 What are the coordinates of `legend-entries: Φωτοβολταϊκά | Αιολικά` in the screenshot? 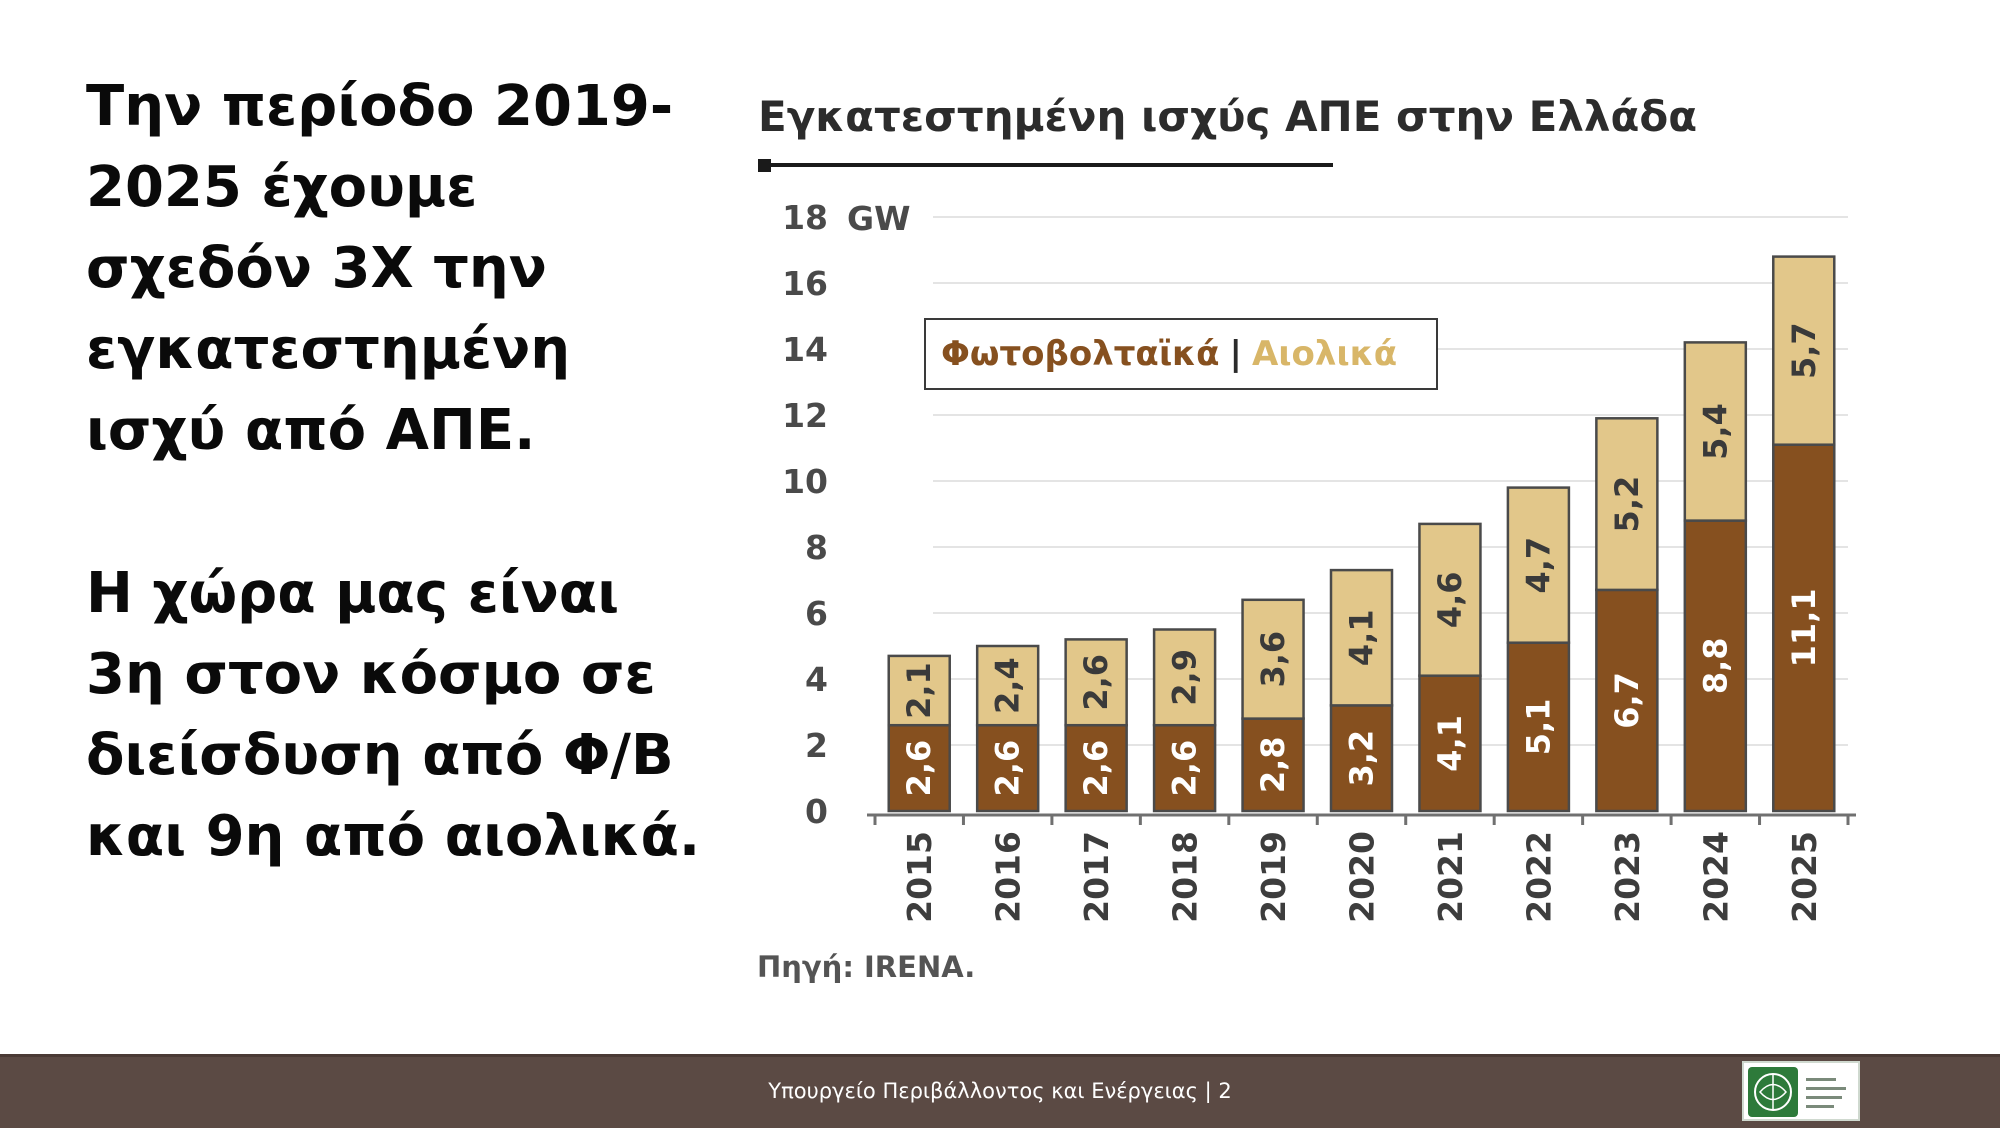 It's located at (1169, 354).